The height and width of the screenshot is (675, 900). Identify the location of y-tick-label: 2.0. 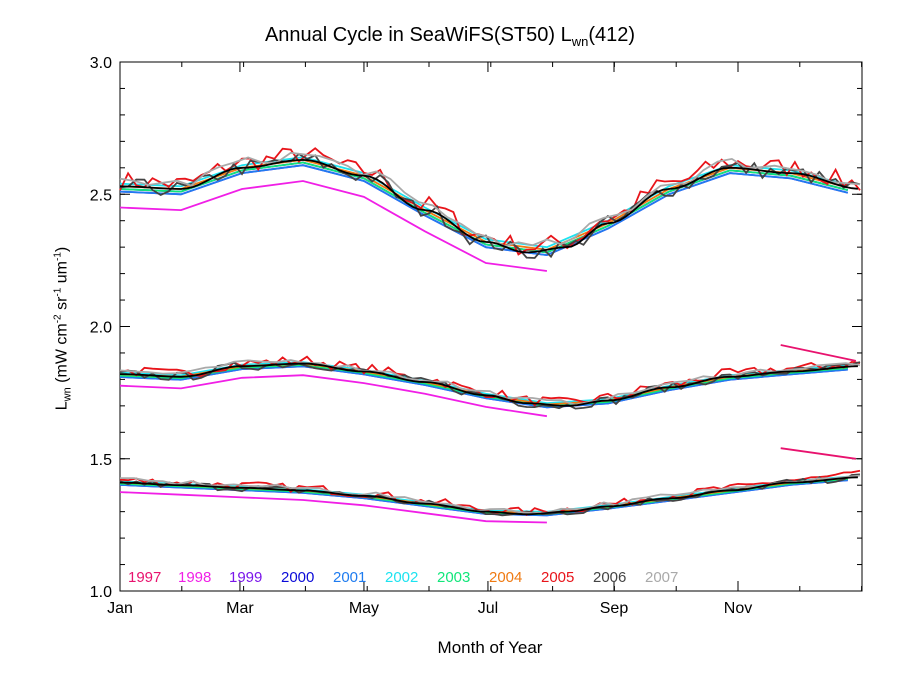
(101, 328).